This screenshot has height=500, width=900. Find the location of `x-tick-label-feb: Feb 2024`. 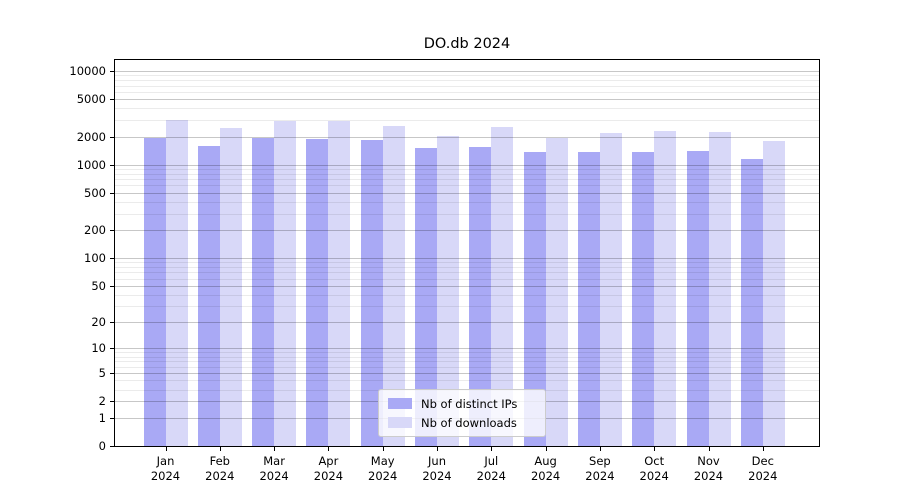

x-tick-label-feb: Feb 2024 is located at coordinates (220, 468).